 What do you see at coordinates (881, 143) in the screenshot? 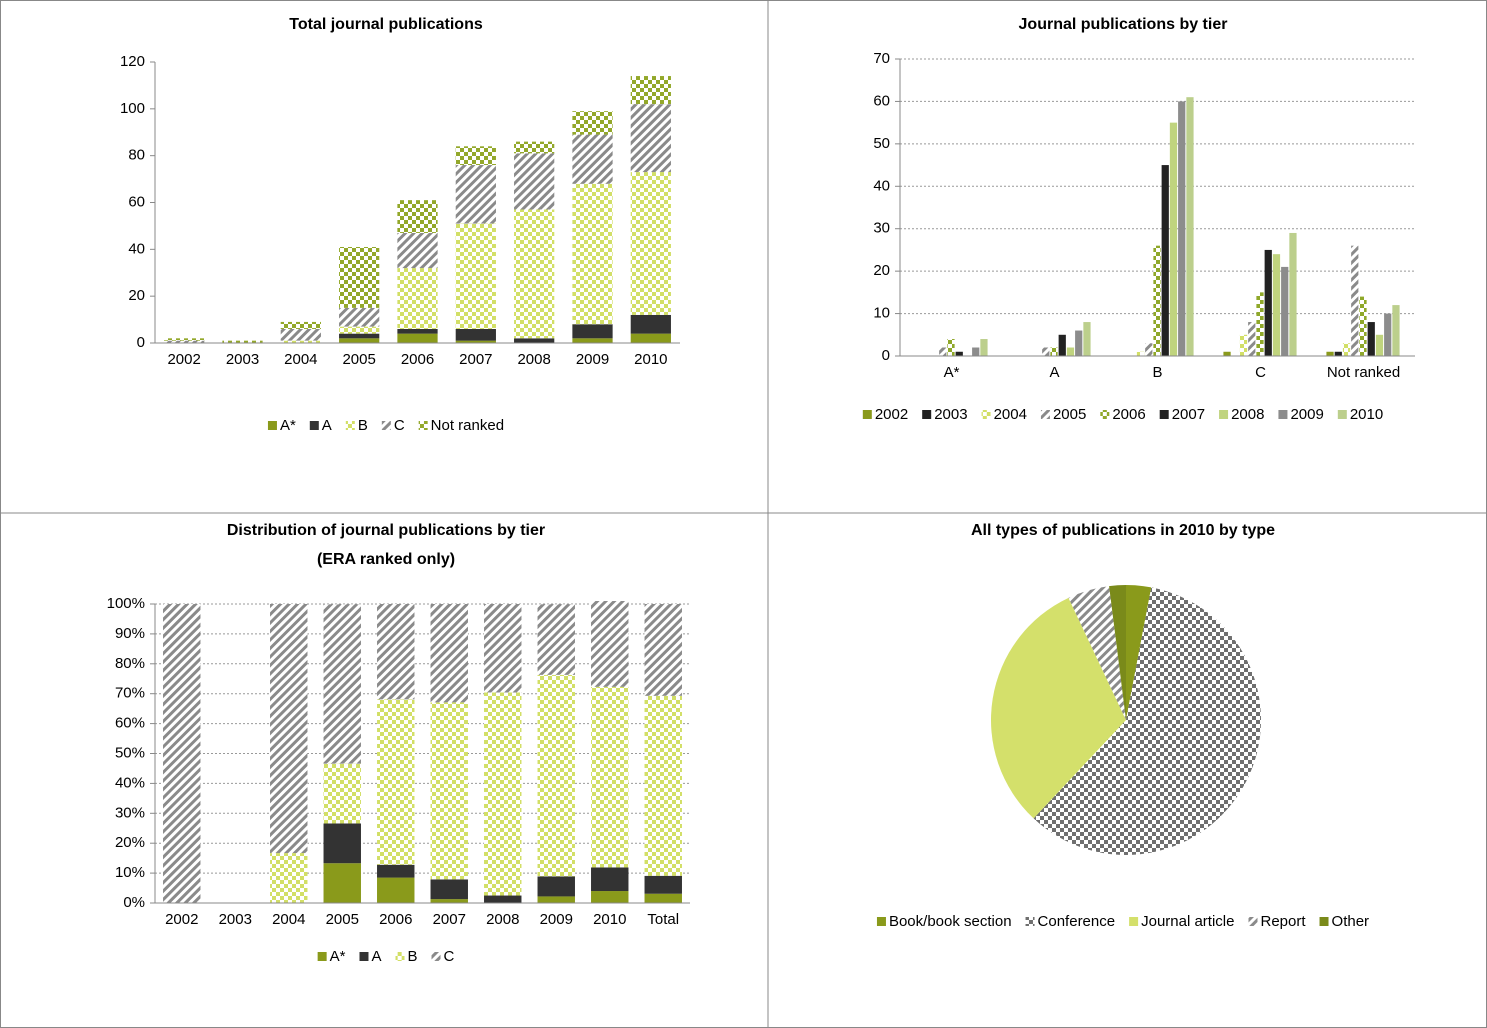
I see `y-tick-label: 50` at bounding box center [881, 143].